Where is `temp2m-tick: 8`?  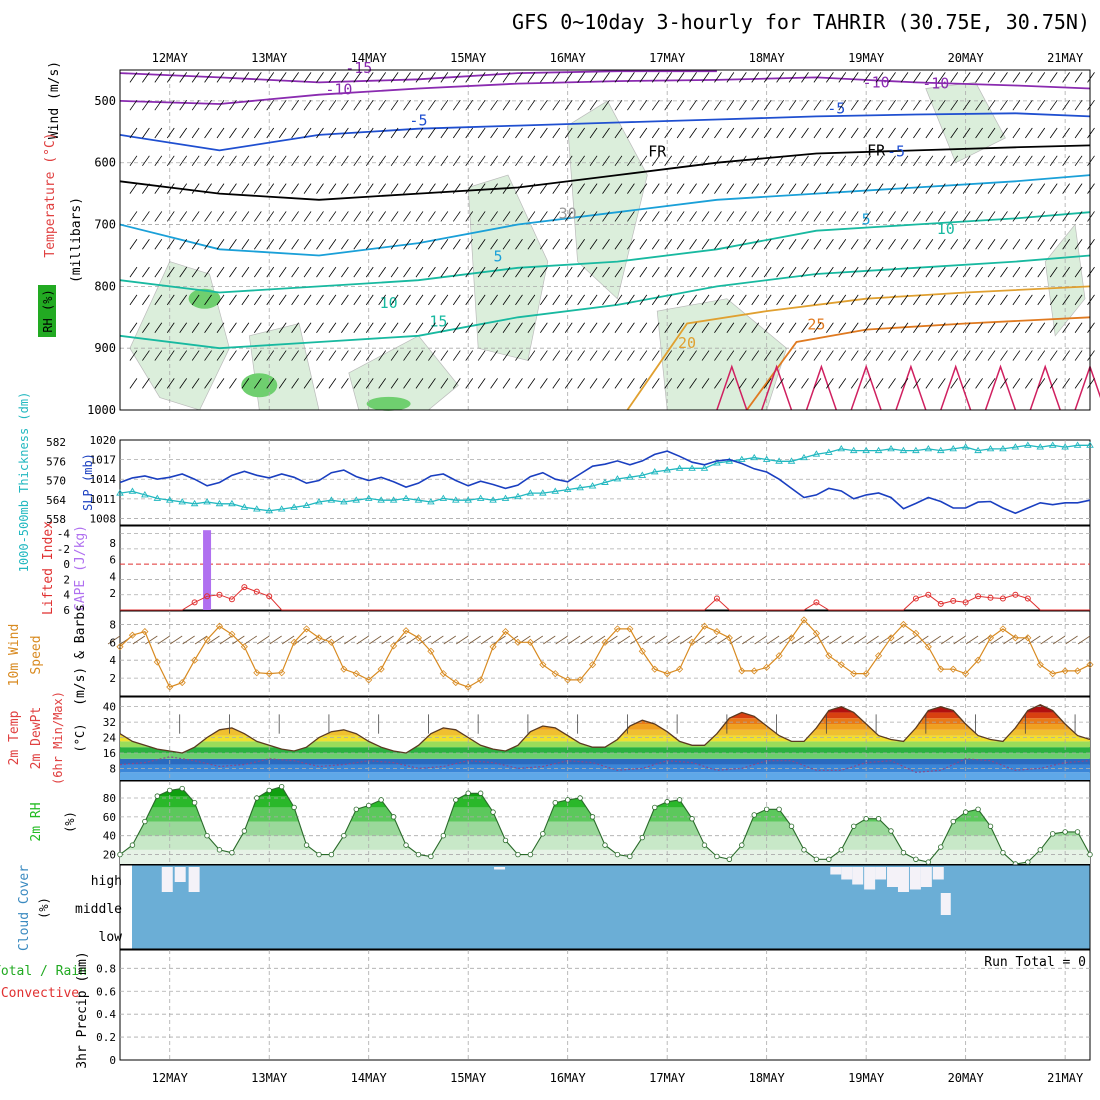 temp2m-tick: 8 is located at coordinates (112, 768).